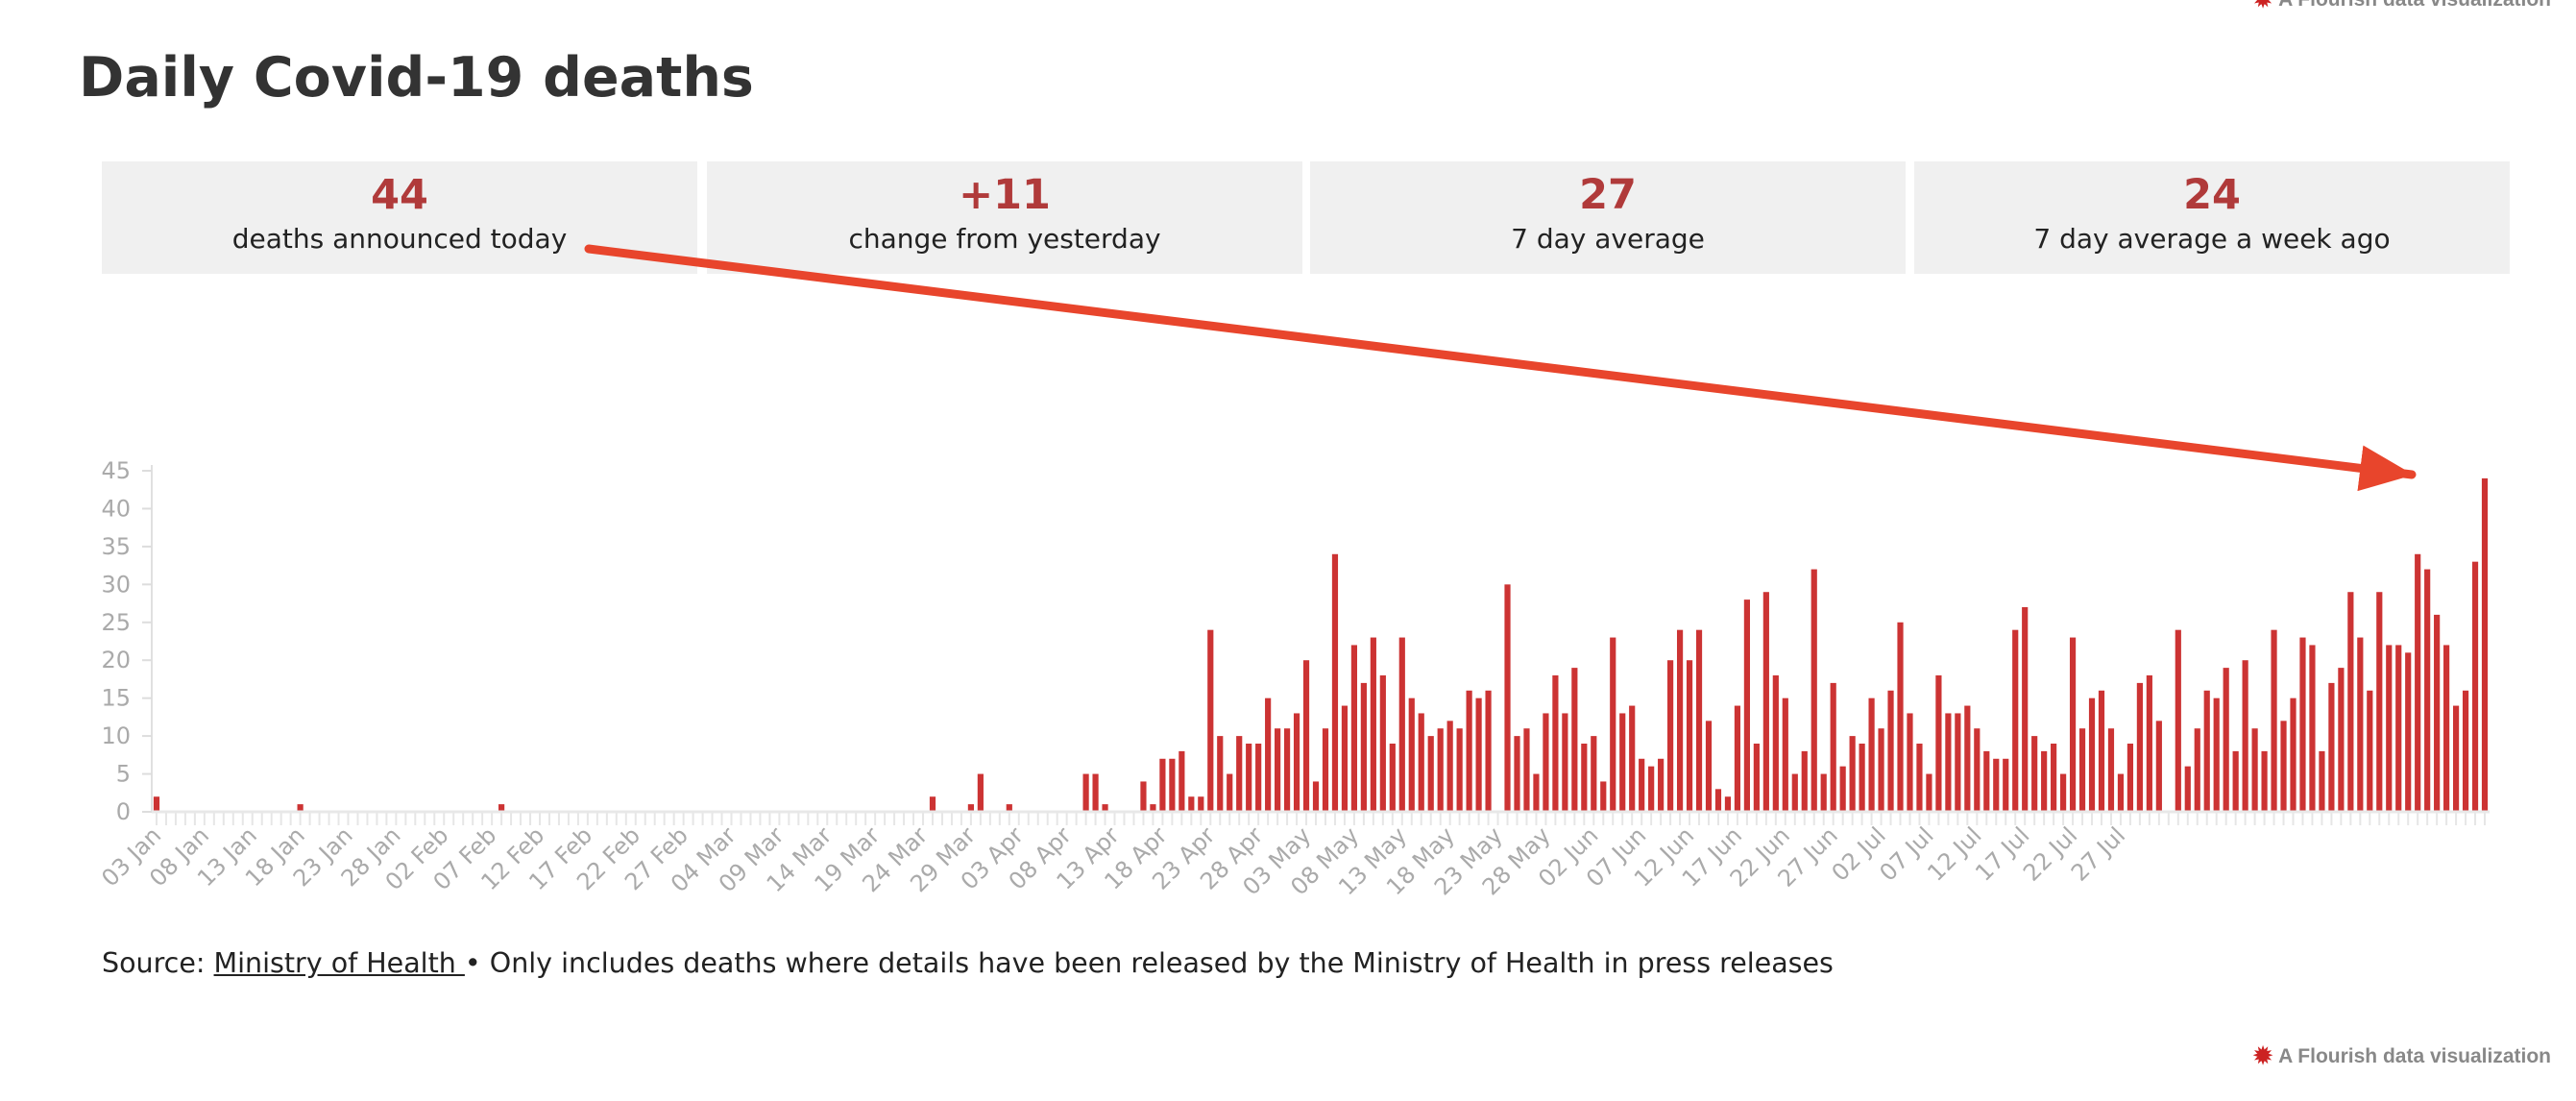 This screenshot has height=1101, width=2576. Describe the element at coordinates (339, 963) in the screenshot. I see `source-link: Ministry of Health` at that location.